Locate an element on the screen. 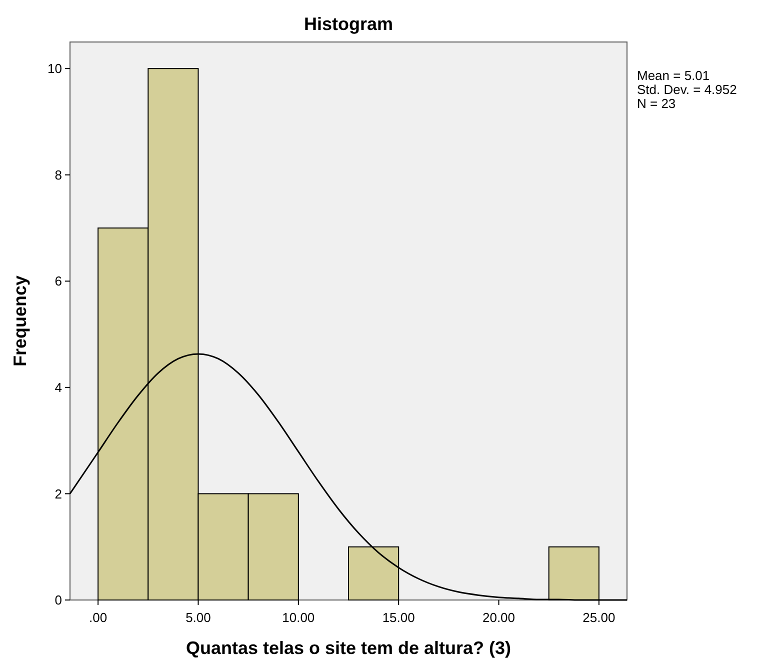 This screenshot has height=662, width=766. y-tick-label: 8 is located at coordinates (58, 174).